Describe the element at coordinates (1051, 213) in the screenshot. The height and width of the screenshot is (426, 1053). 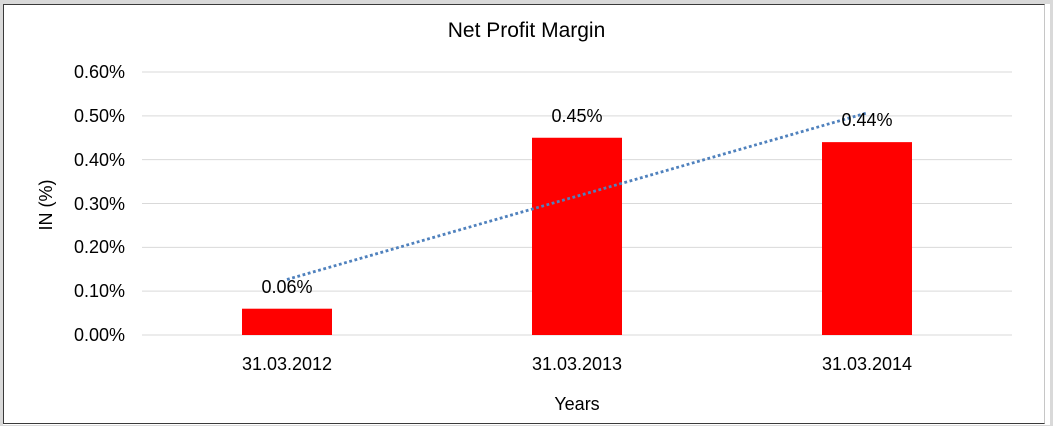
I see `frame-edge-right` at that location.